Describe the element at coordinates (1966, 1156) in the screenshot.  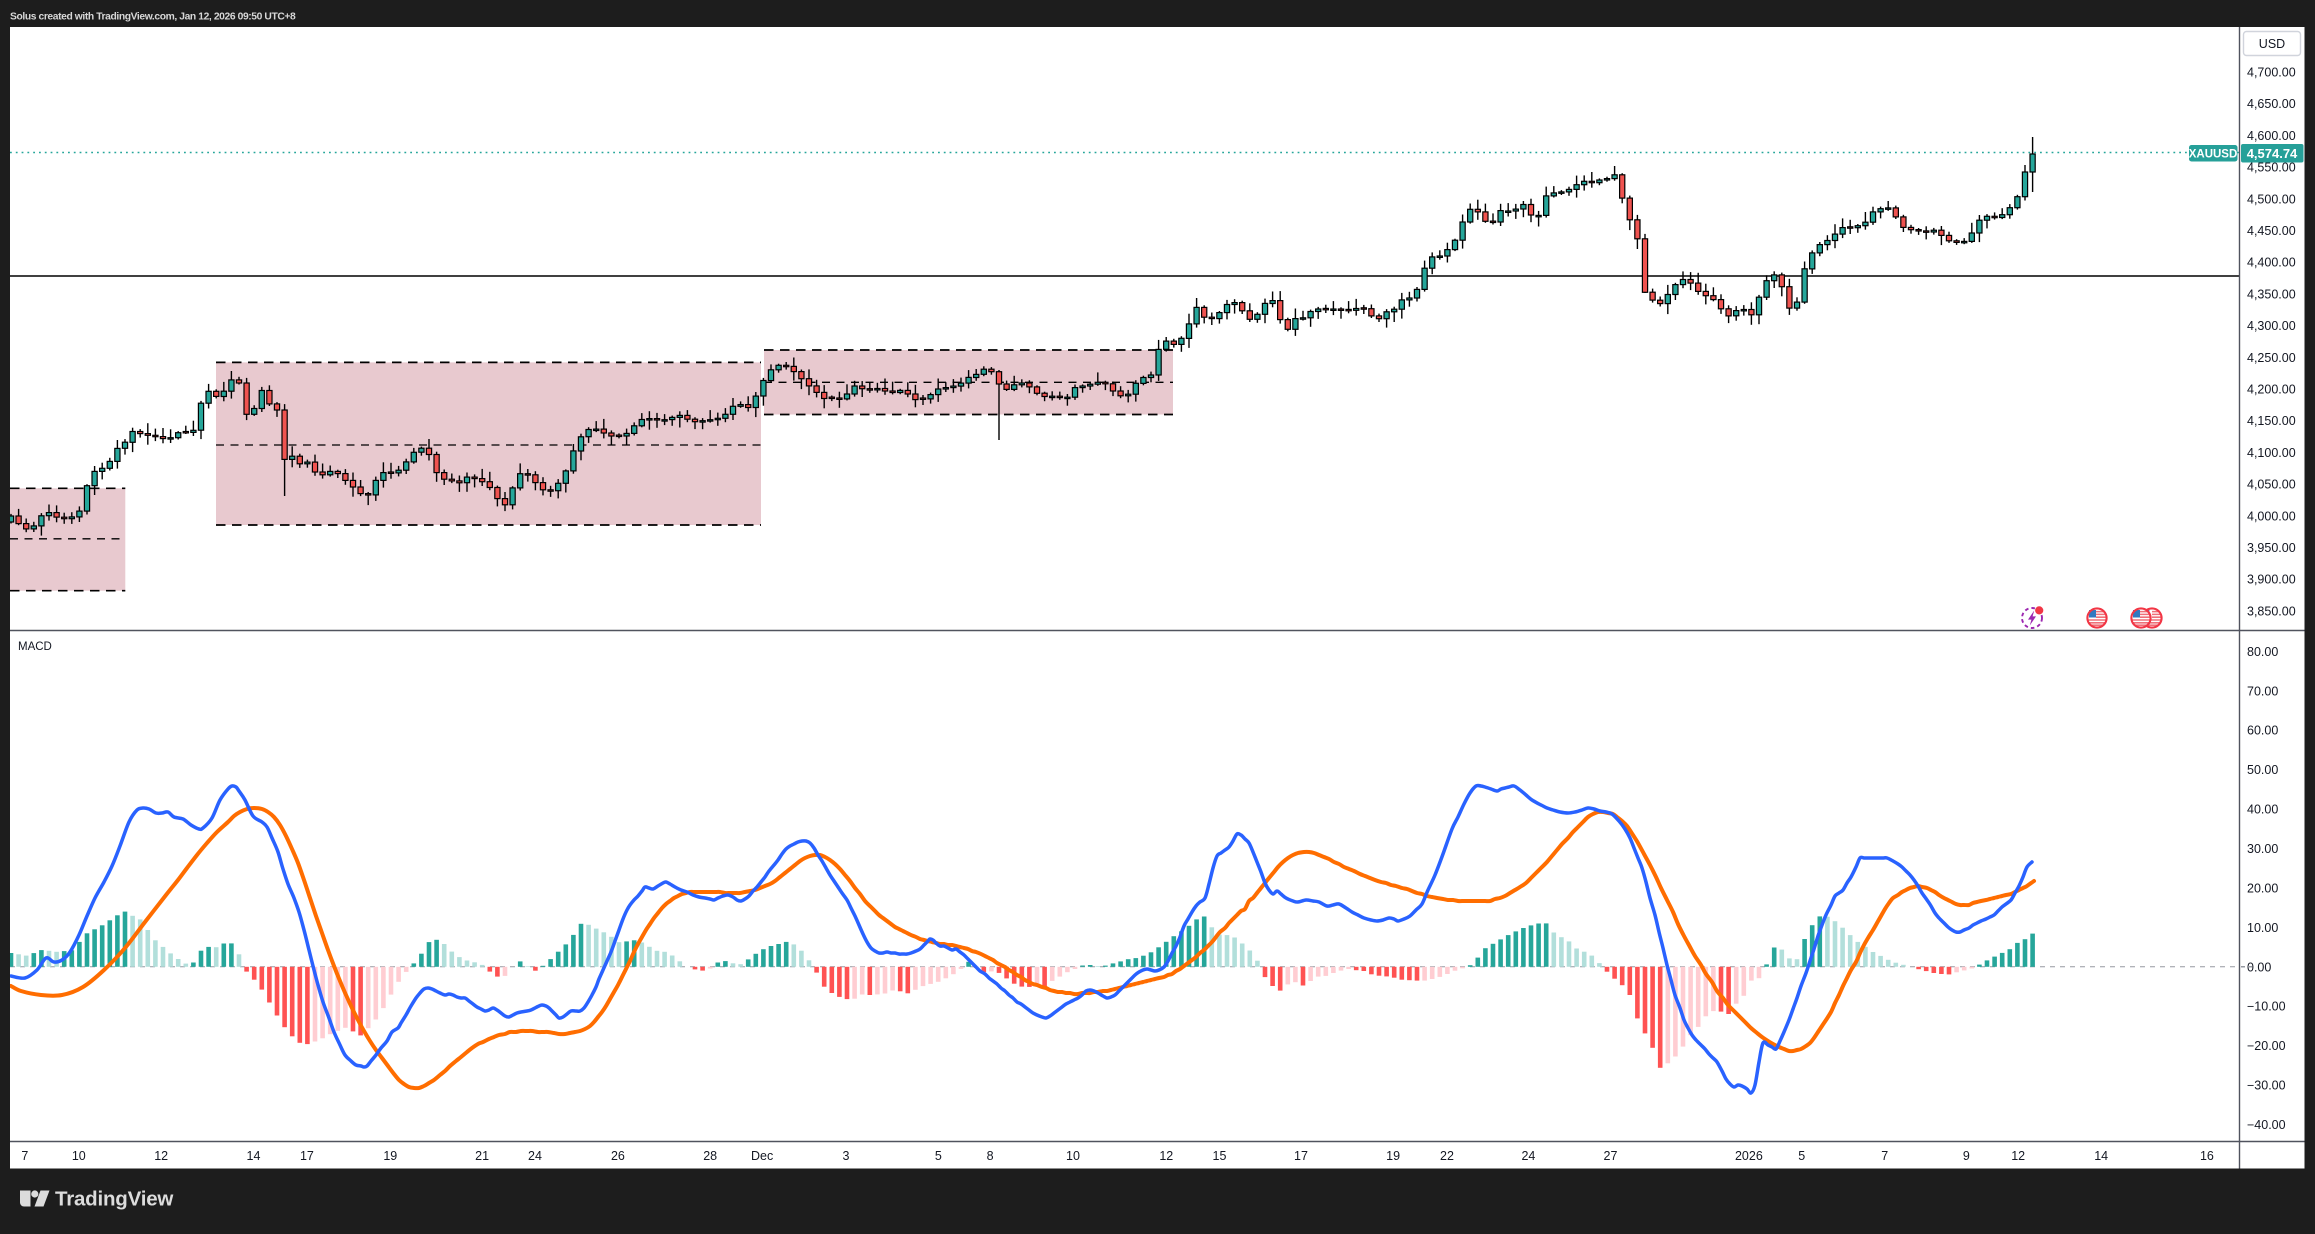
I see `svg-text: 9` at that location.